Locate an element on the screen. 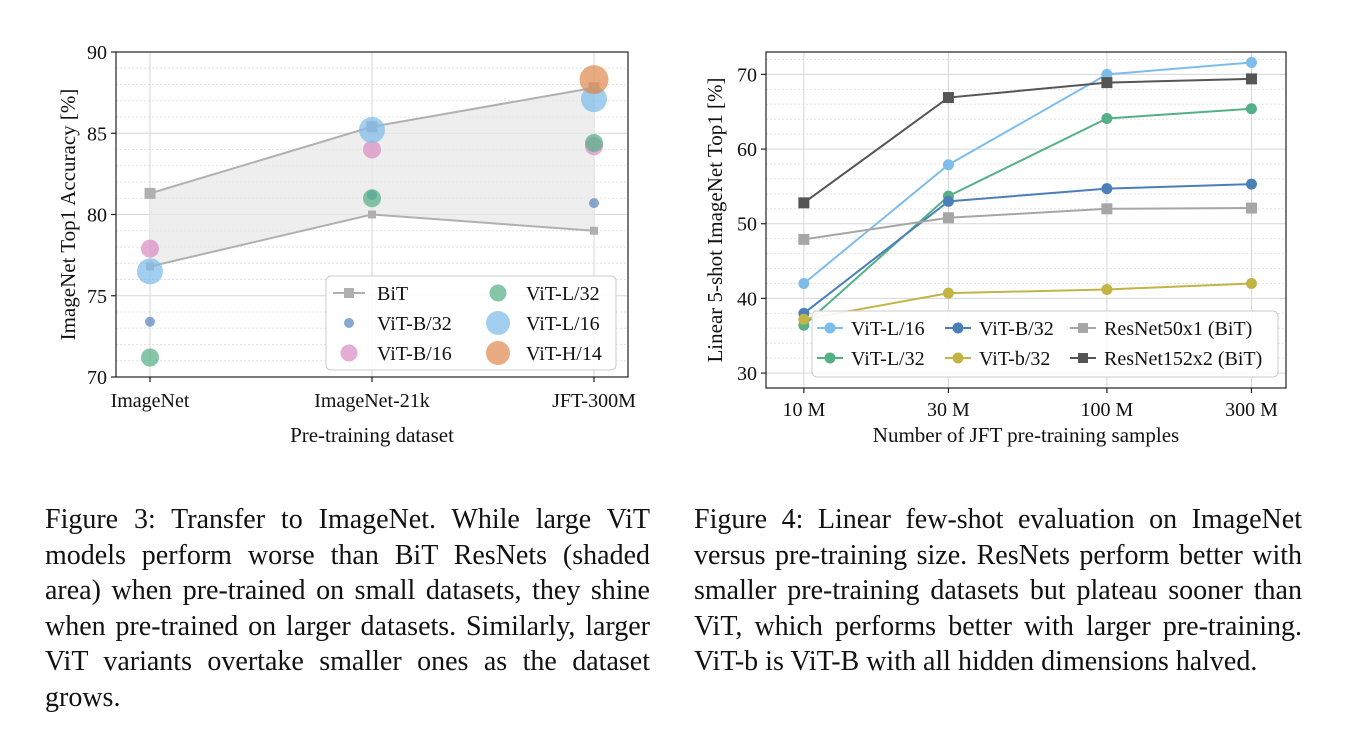 The height and width of the screenshot is (731, 1352). series-line-resnet152x2-bit is located at coordinates (1027, 140).